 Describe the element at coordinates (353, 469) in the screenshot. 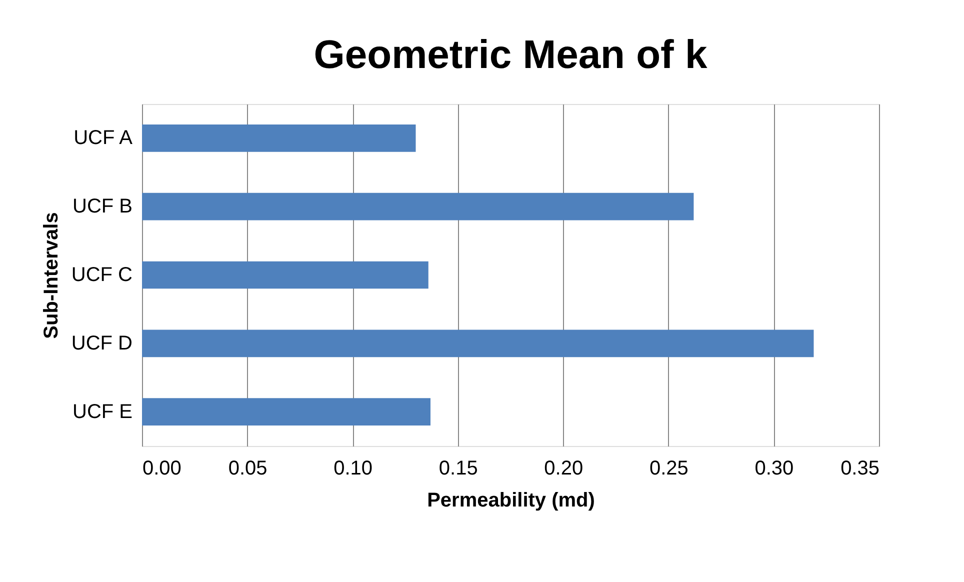

I see `x-tick-label: 0.10` at that location.